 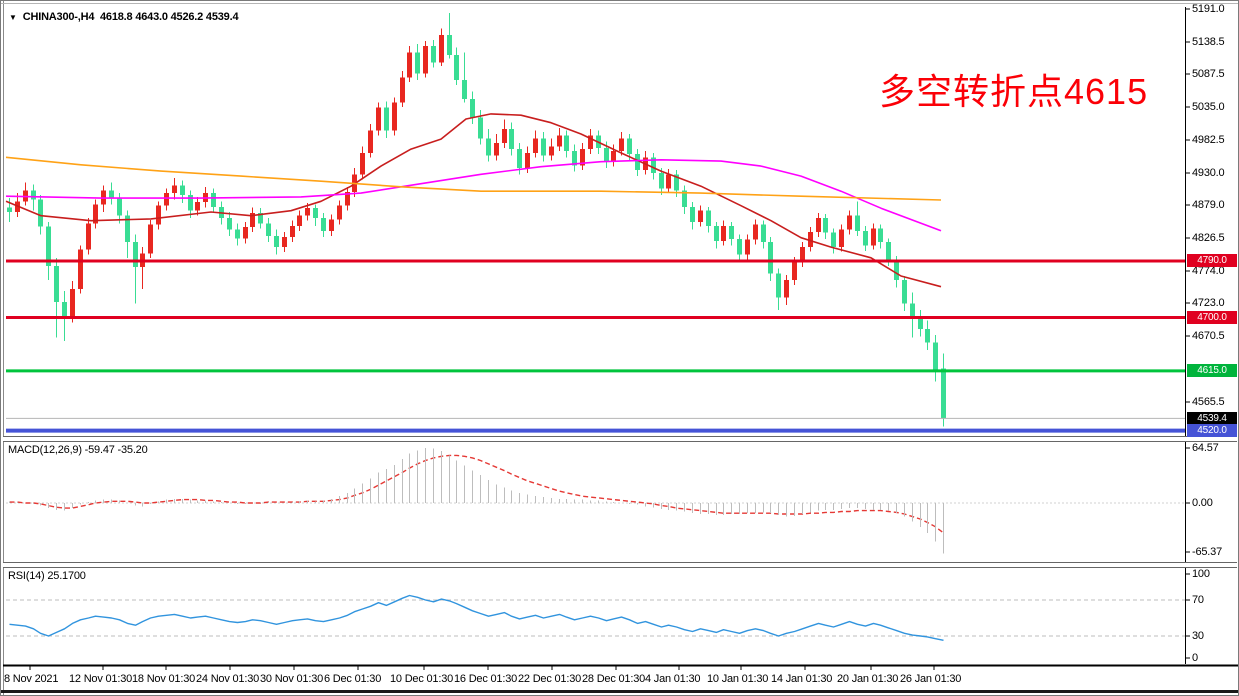 What do you see at coordinates (1208, 74) in the screenshot?
I see `price-tick-label: 5087.5` at bounding box center [1208, 74].